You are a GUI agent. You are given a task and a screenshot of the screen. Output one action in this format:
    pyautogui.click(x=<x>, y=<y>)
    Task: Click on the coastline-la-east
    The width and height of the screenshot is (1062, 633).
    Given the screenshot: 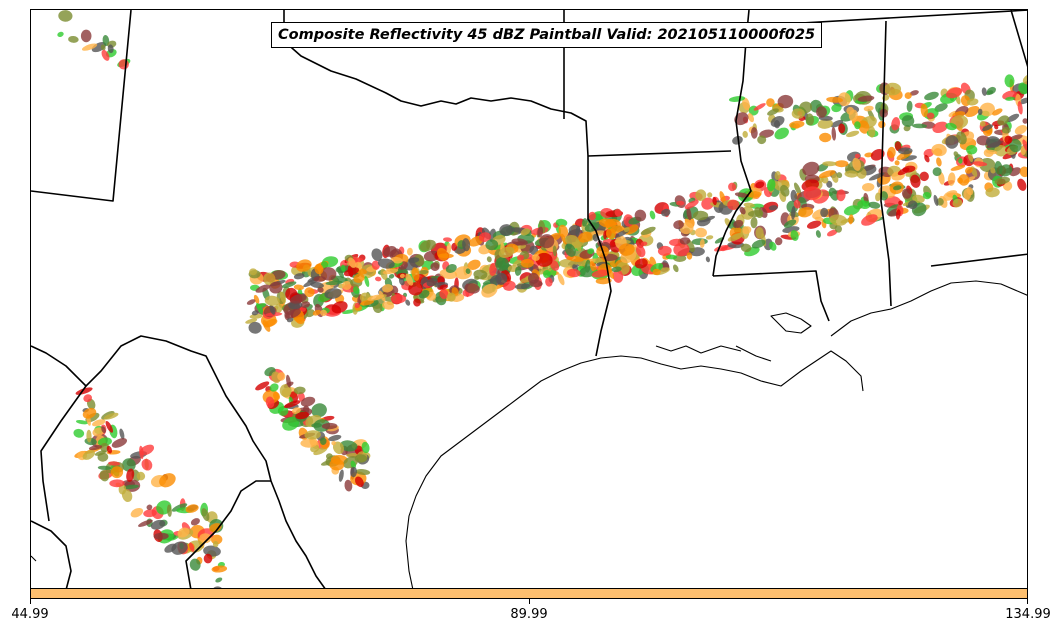 What is the action you would take?
    pyautogui.click(x=928, y=308)
    